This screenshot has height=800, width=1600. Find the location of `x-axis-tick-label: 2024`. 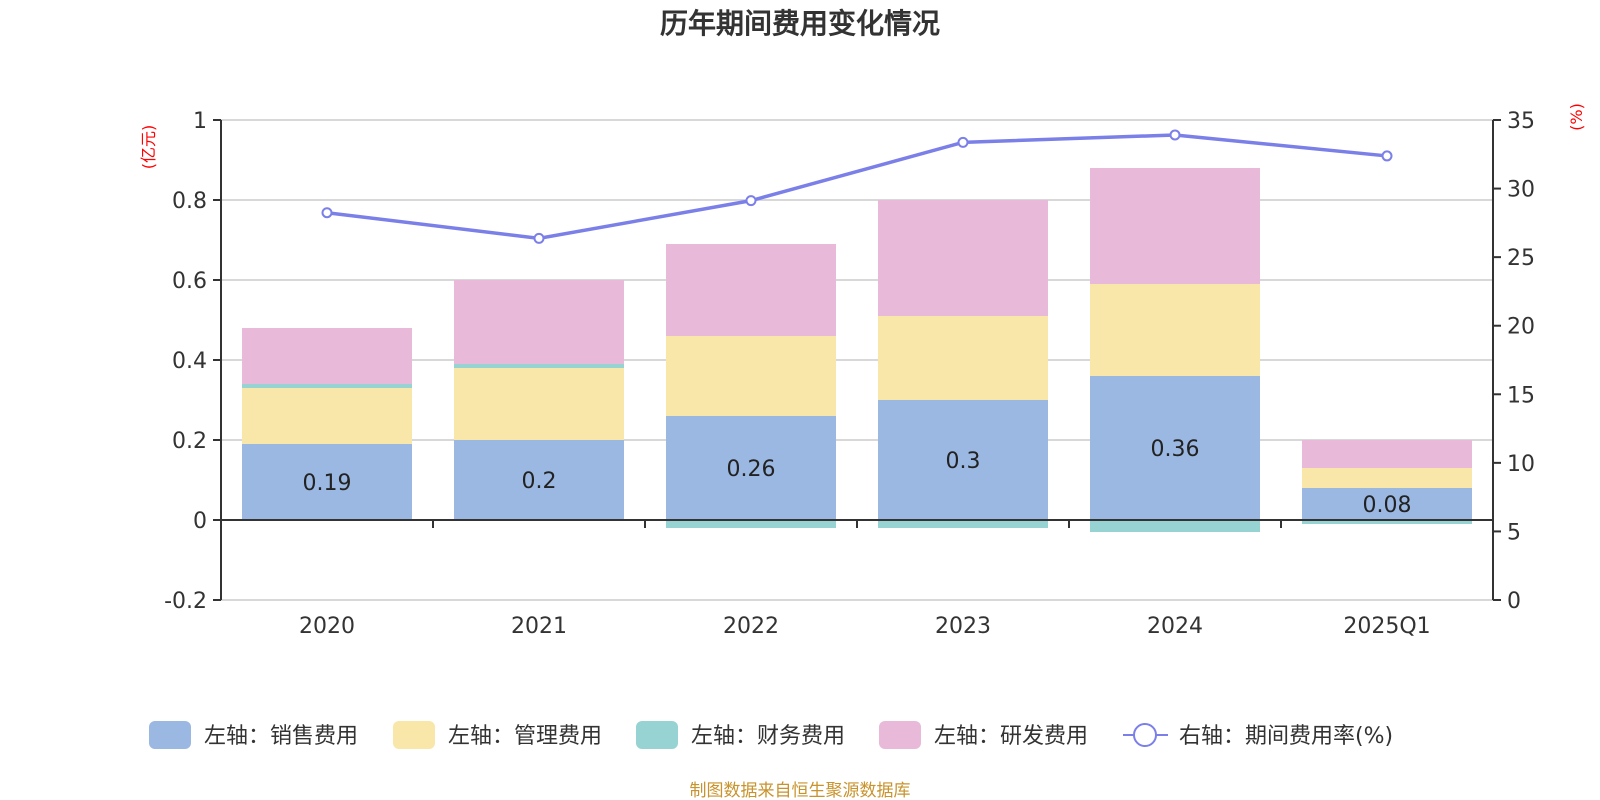

x-axis-tick-label: 2024 is located at coordinates (1175, 626).